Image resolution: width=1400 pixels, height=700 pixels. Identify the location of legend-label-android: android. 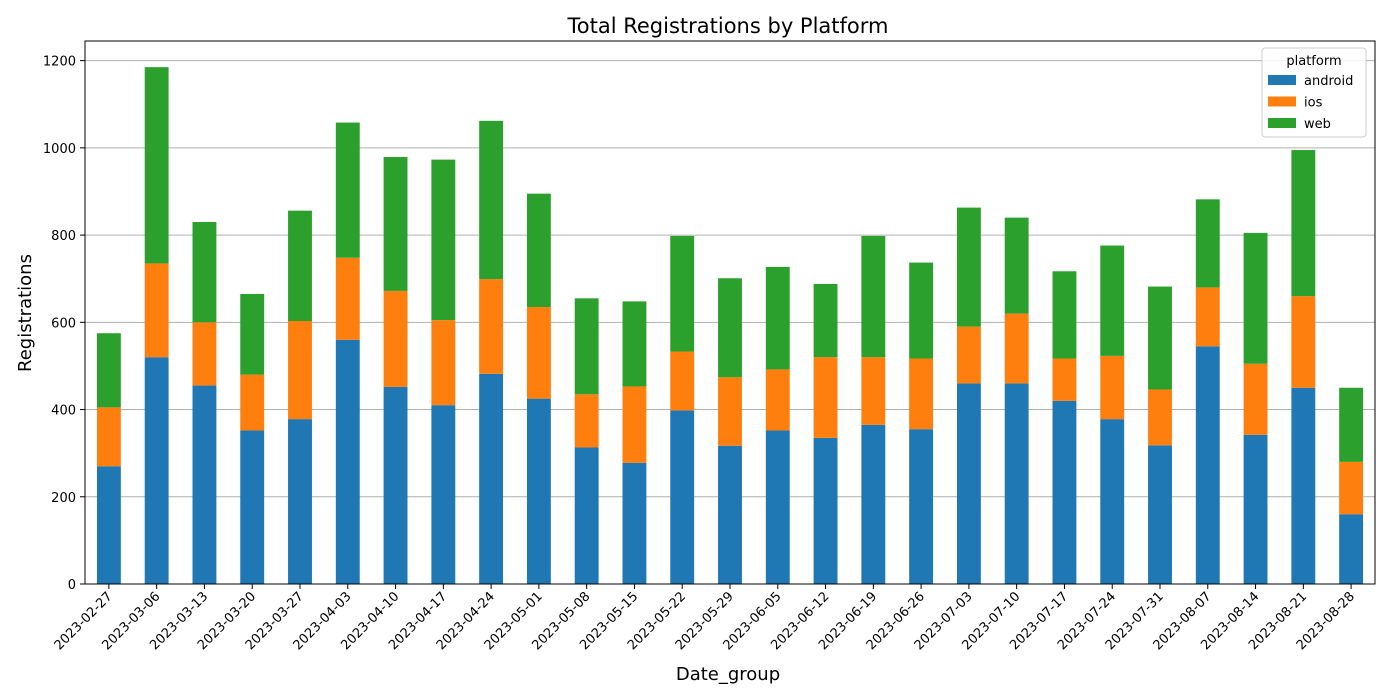
(1328, 81).